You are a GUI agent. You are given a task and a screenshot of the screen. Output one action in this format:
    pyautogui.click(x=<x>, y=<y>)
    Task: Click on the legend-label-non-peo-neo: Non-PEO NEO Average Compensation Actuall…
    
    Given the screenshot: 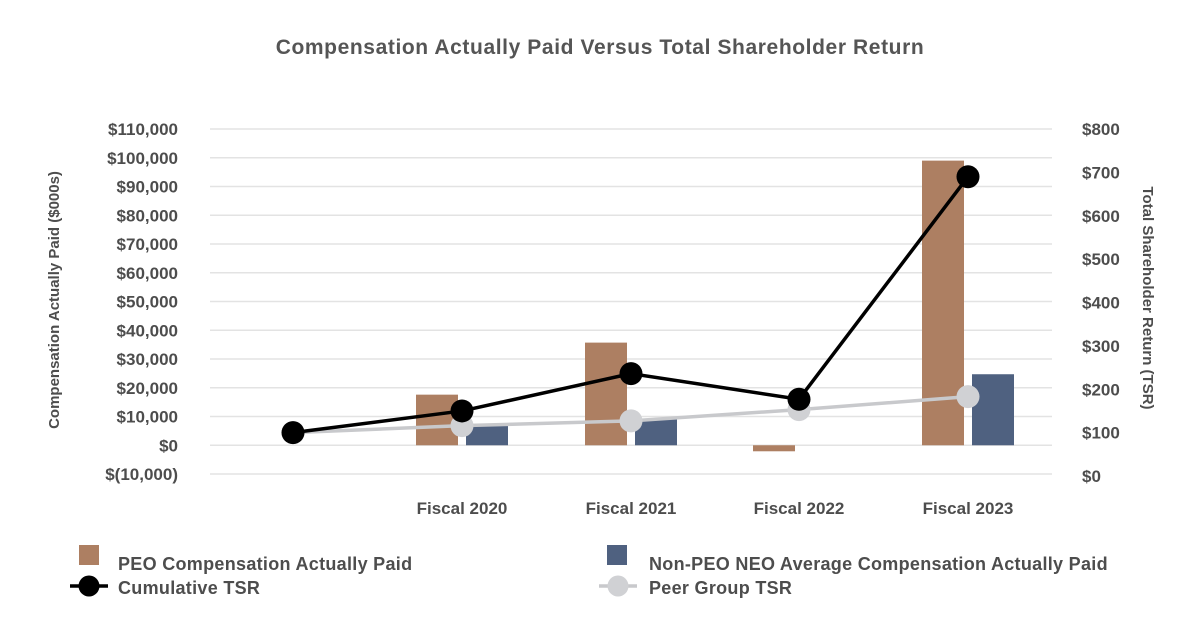 What is the action you would take?
    pyautogui.click(x=878, y=564)
    